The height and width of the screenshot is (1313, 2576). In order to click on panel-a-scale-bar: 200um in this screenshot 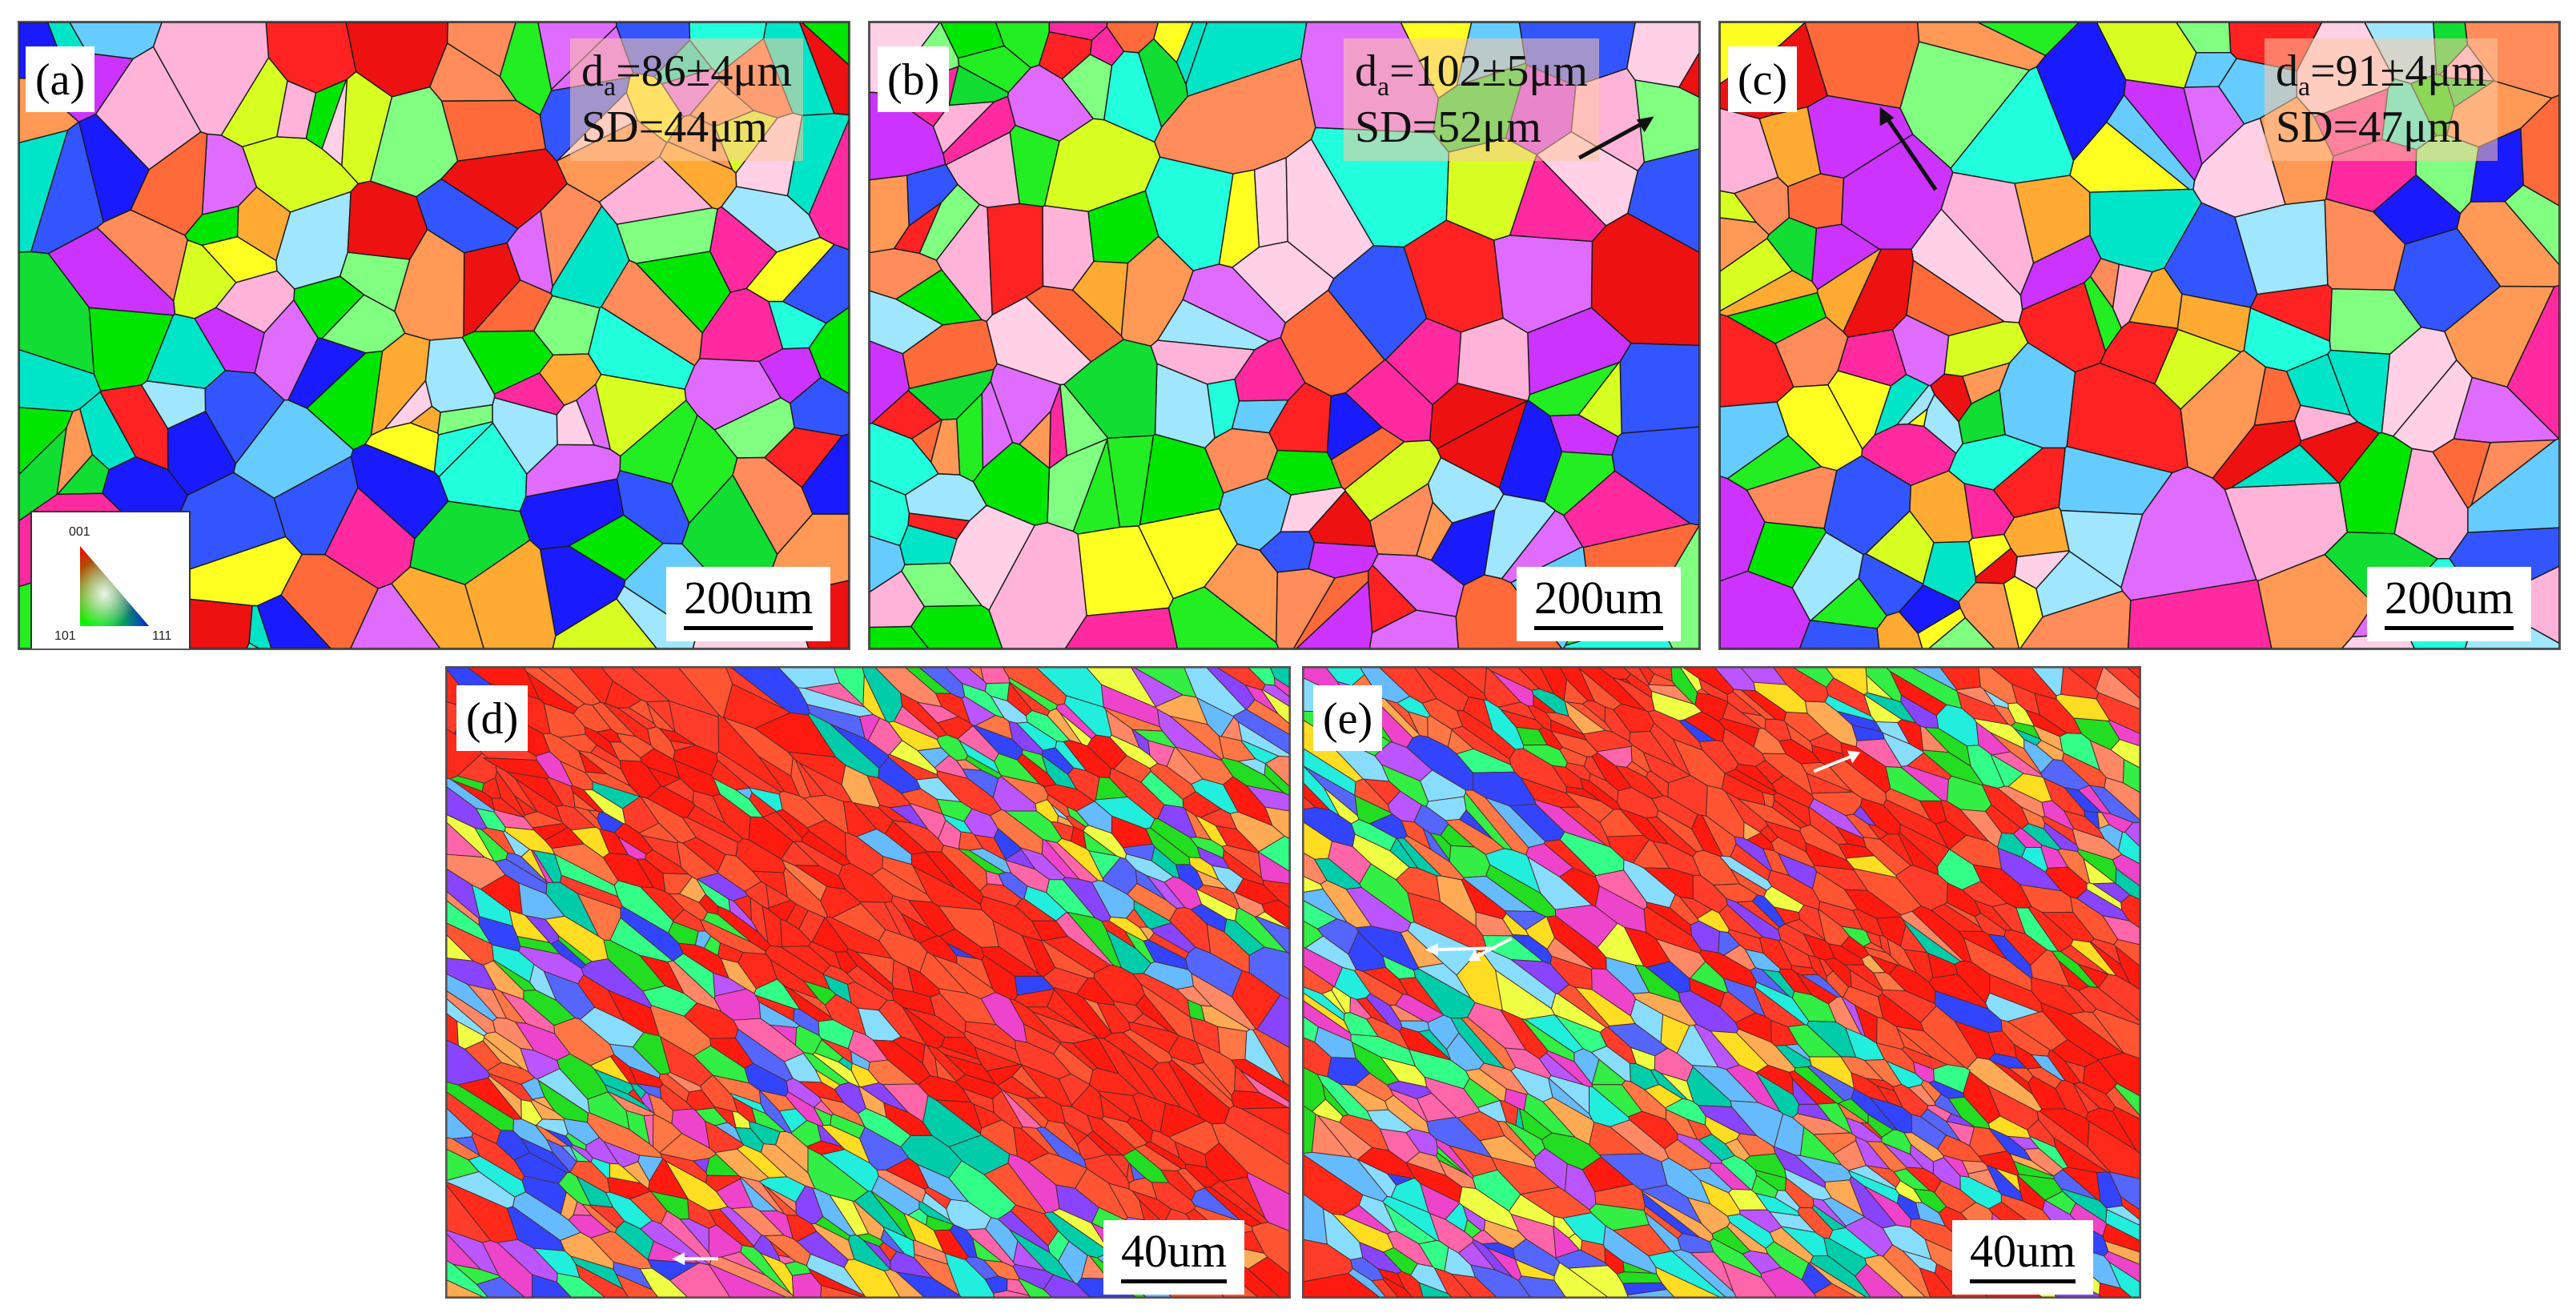, I will do `click(748, 604)`.